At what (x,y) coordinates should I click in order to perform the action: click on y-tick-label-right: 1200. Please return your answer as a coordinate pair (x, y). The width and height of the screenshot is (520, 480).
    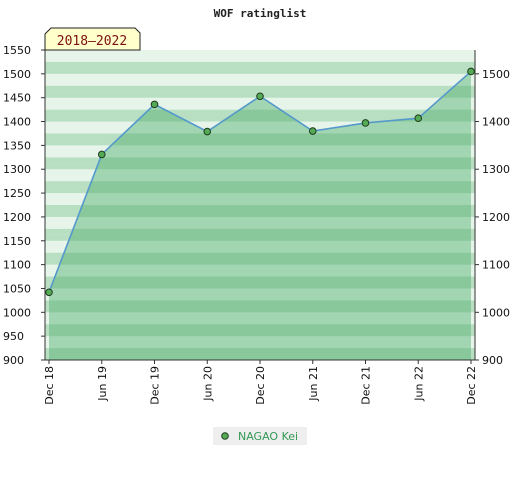
    Looking at the image, I should click on (496, 217).